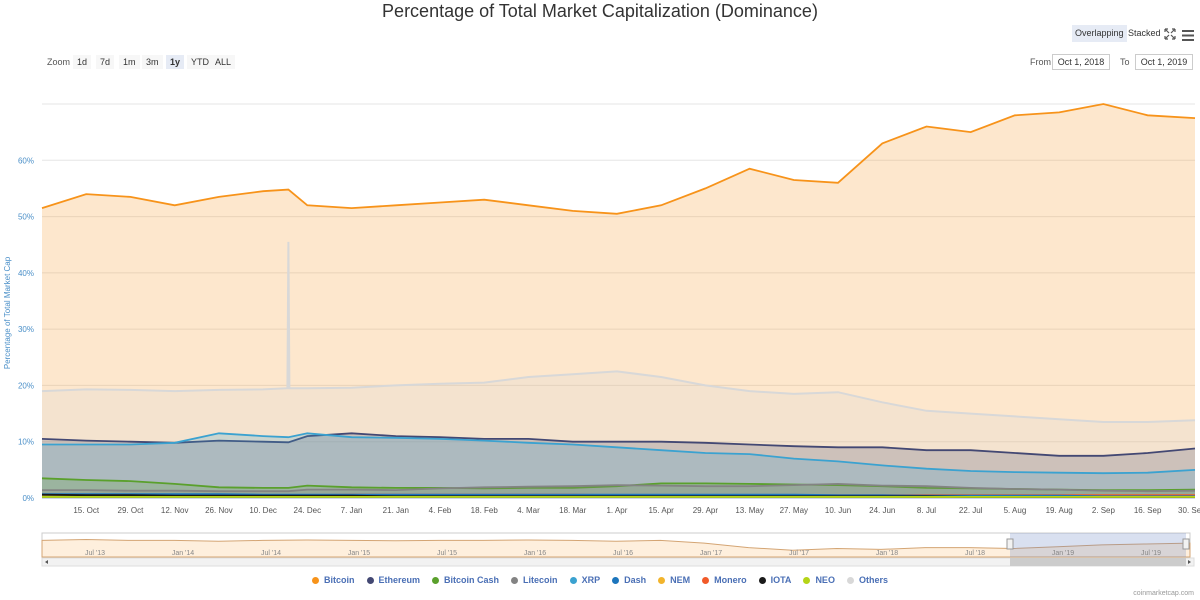  What do you see at coordinates (887, 553) in the screenshot?
I see `navigator-tick-label: Jan '18` at bounding box center [887, 553].